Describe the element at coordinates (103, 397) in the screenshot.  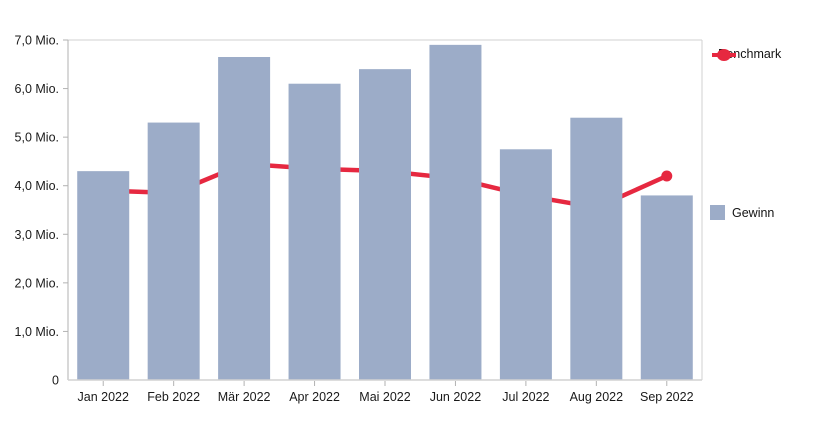
I see `x-axis-label: Jan 2022` at that location.